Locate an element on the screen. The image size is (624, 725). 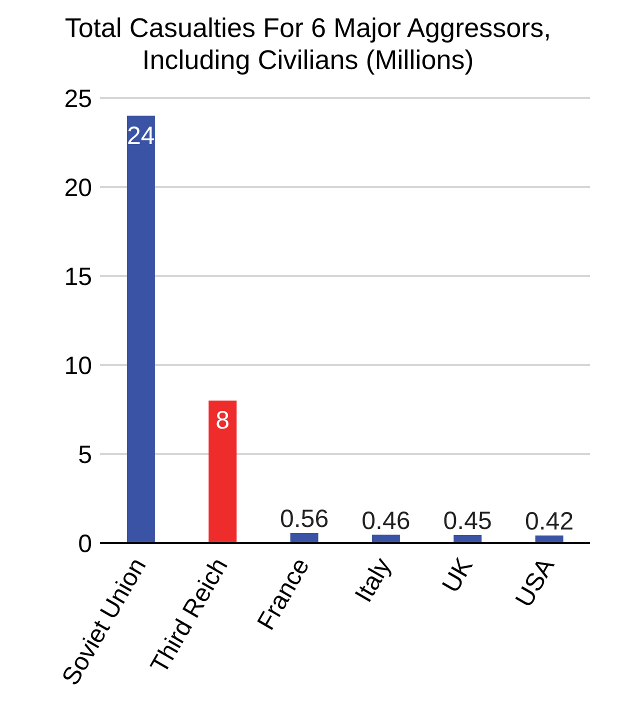
y-tick-label: 20 is located at coordinates (78, 188).